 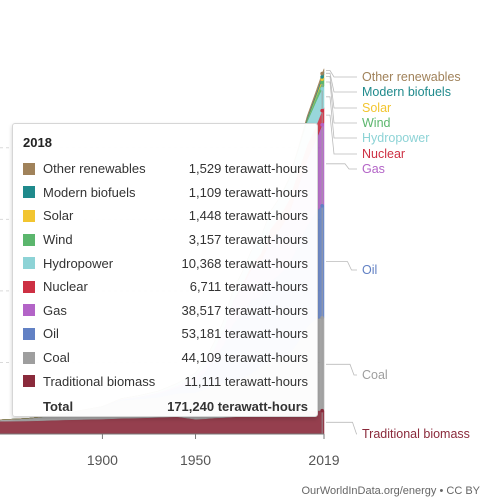 I want to click on x-tick-label-1950: 1950, so click(x=195, y=460).